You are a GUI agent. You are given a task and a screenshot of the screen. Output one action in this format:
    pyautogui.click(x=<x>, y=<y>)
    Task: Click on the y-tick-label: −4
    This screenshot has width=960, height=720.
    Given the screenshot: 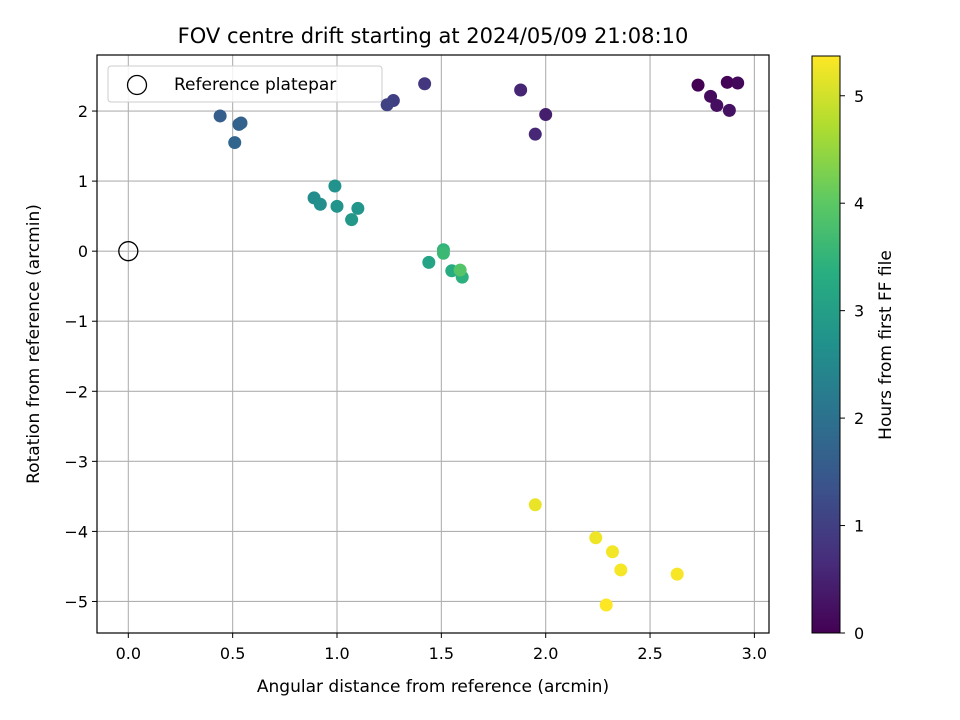 What is the action you would take?
    pyautogui.click(x=76, y=531)
    